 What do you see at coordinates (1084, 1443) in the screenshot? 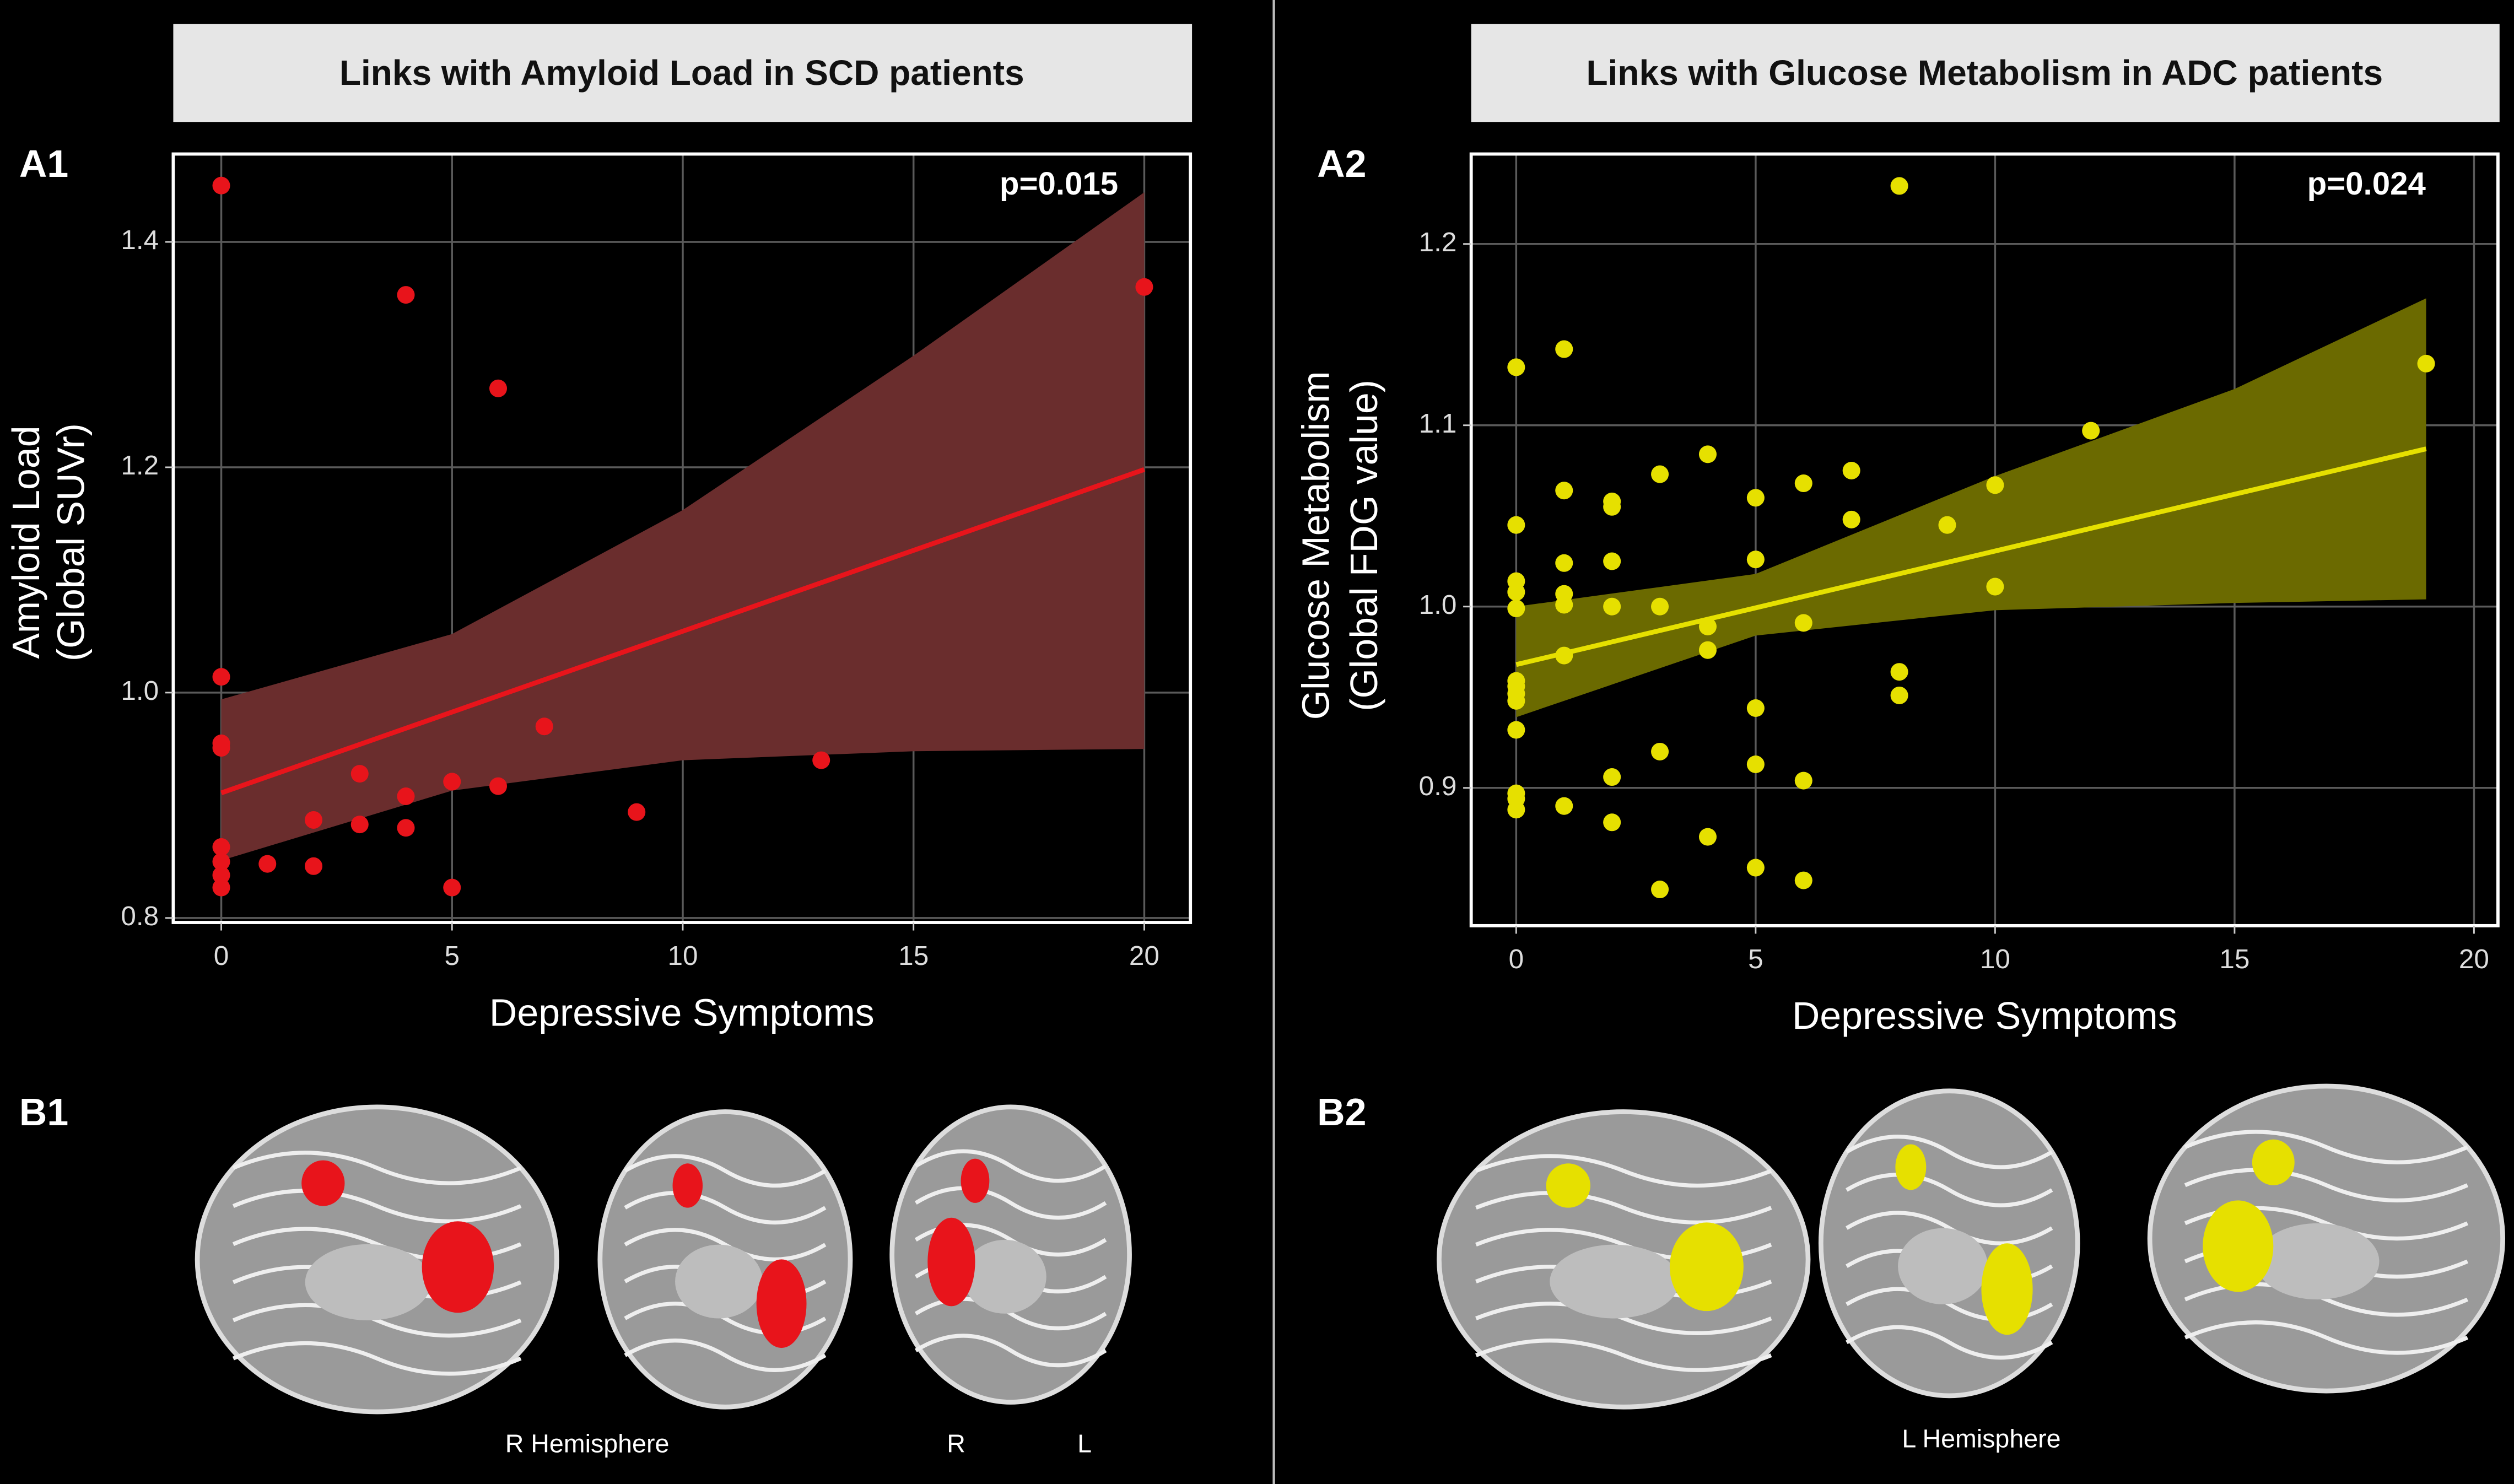
I see `side-label: L` at bounding box center [1084, 1443].